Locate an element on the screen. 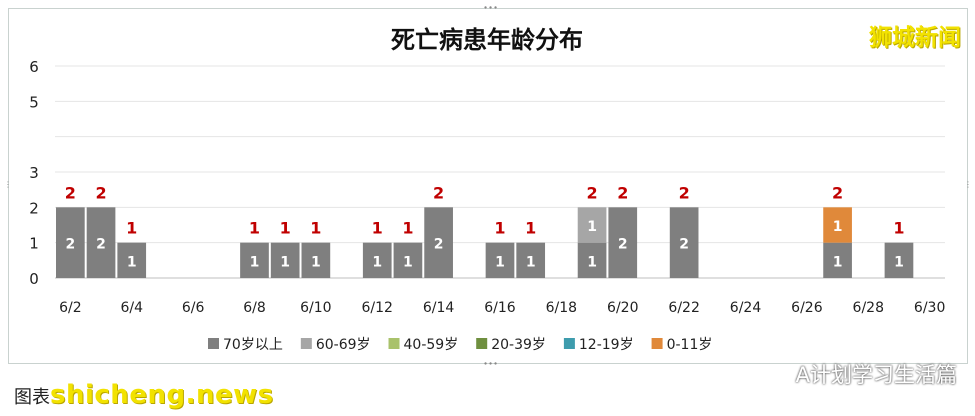  legend: 70岁以上 60-69岁 40-59岁 20-39岁 12-19岁 0-11岁 is located at coordinates (460, 345).